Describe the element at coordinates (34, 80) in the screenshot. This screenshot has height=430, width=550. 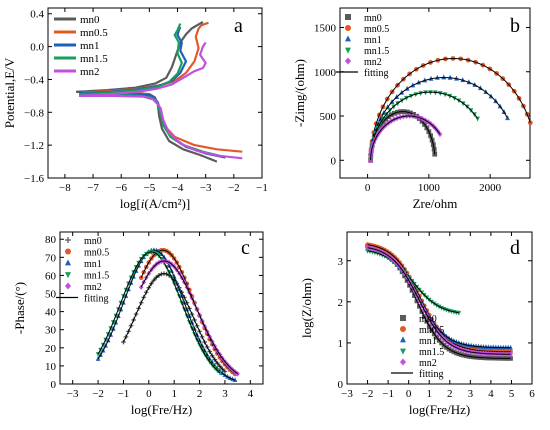
I see `y-tick-label: −0.4` at that location.